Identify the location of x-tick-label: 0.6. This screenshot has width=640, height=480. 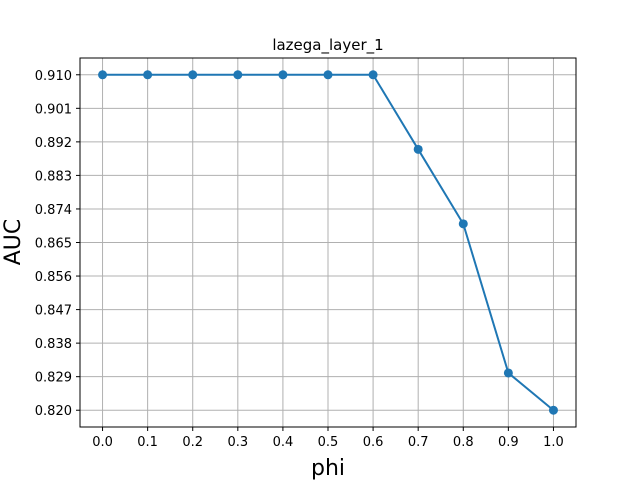
(373, 442).